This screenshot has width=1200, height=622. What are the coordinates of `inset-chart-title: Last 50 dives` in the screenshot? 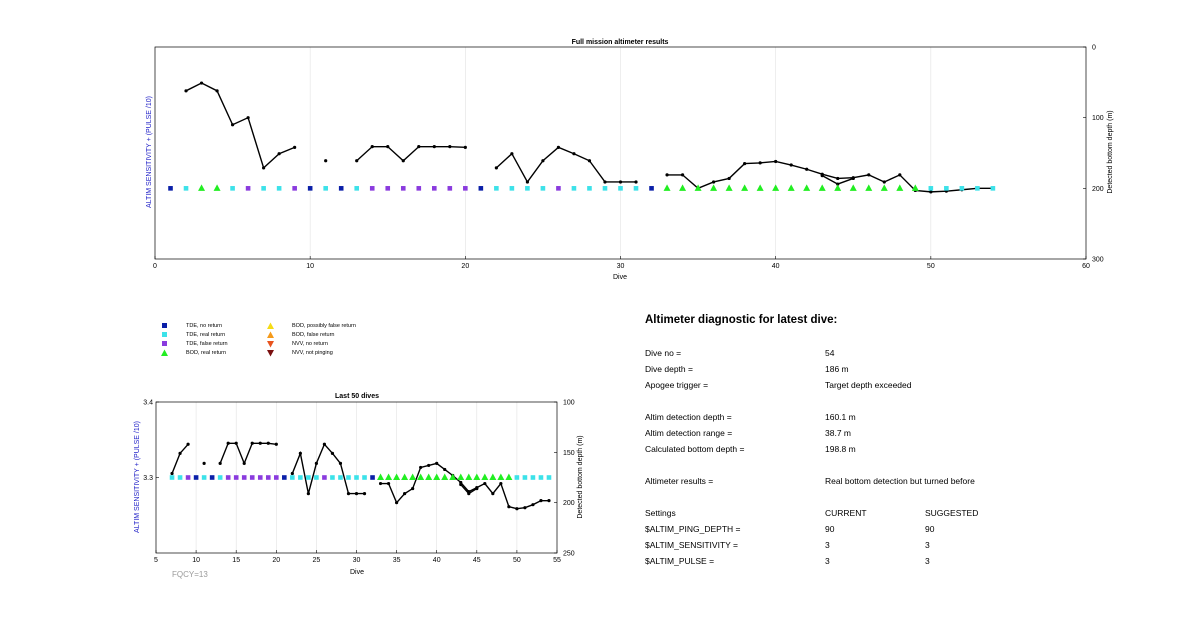 It's located at (357, 396).